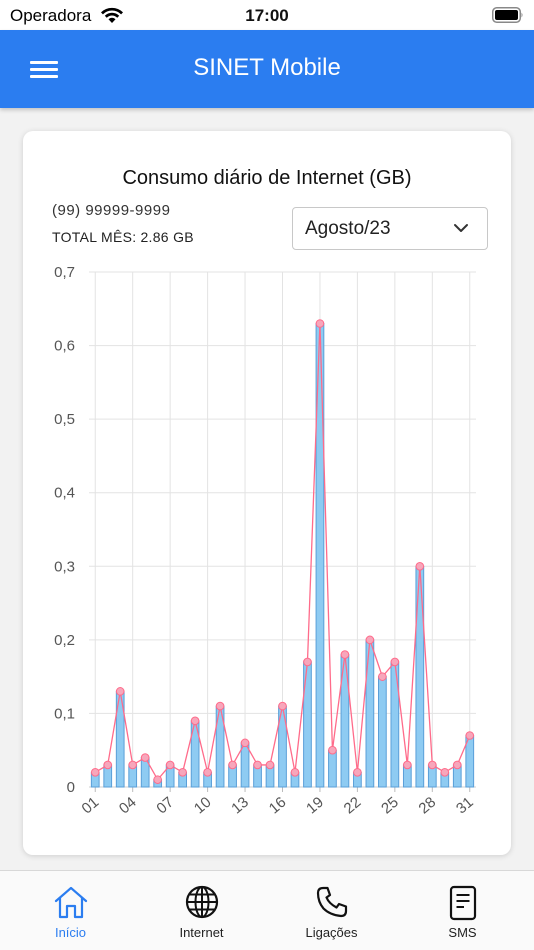 The width and height of the screenshot is (534, 950). What do you see at coordinates (64, 419) in the screenshot?
I see `y-tick-label: 0,5` at bounding box center [64, 419].